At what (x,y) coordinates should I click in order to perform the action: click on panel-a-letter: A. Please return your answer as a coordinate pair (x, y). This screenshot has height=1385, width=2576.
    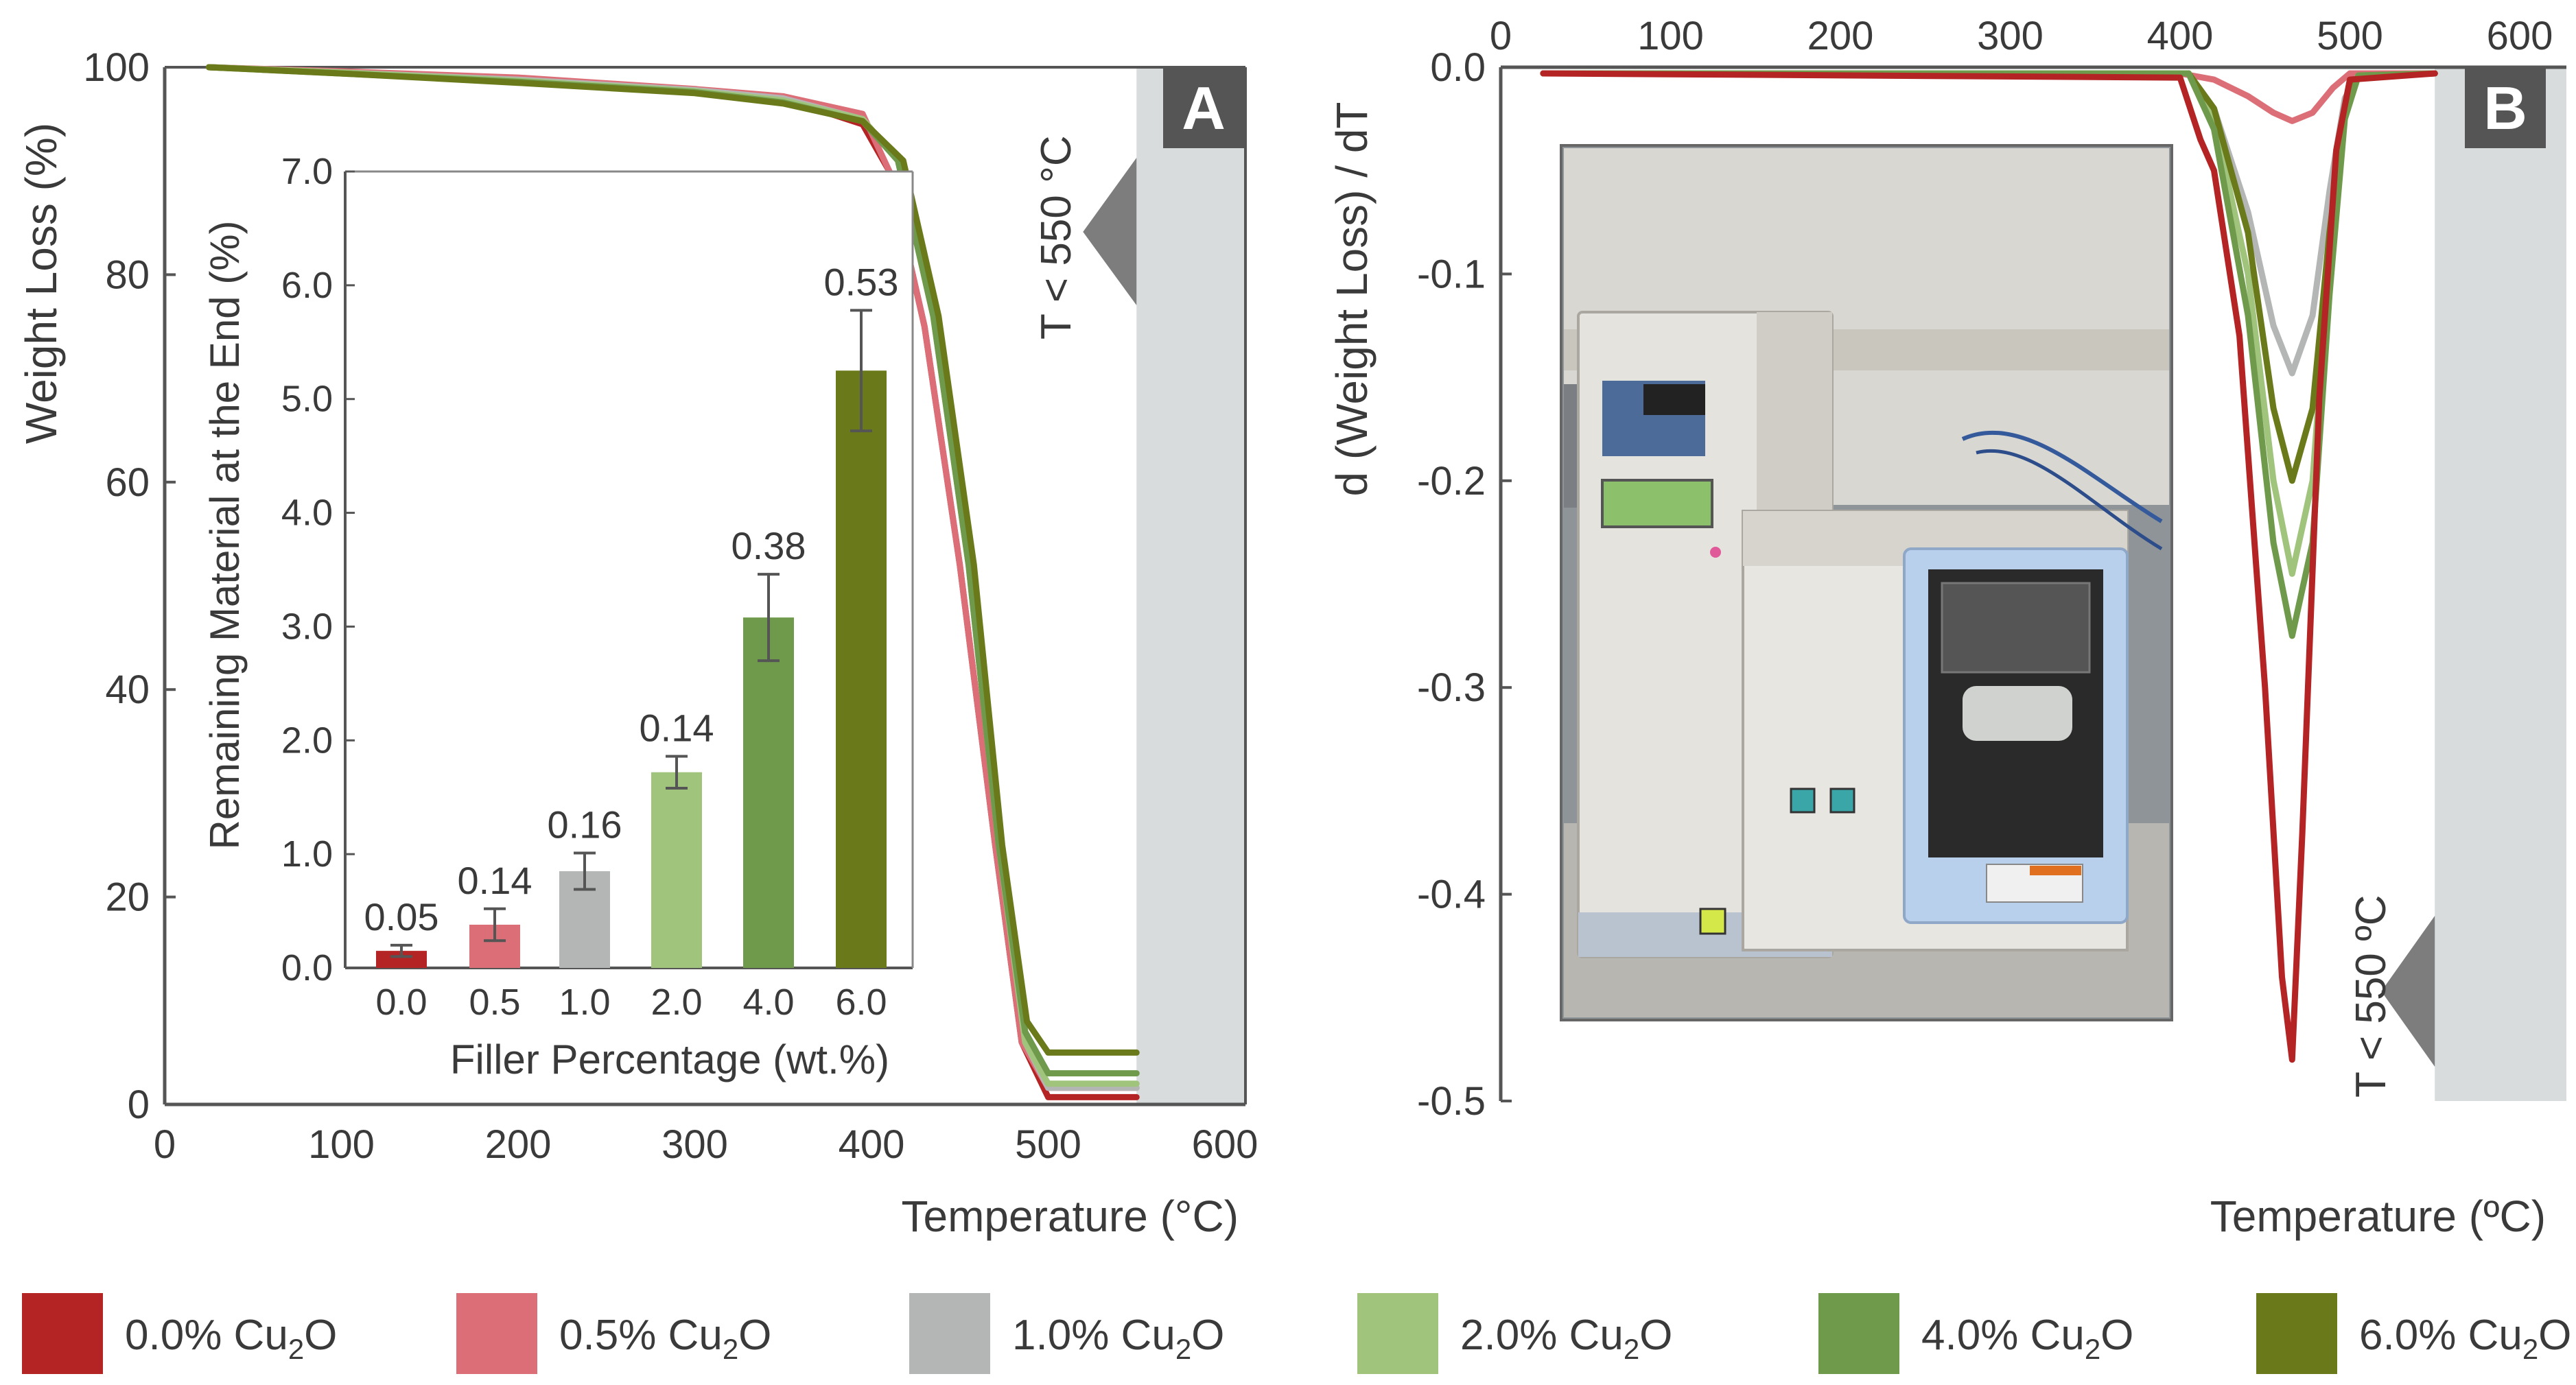
    Looking at the image, I should click on (1204, 108).